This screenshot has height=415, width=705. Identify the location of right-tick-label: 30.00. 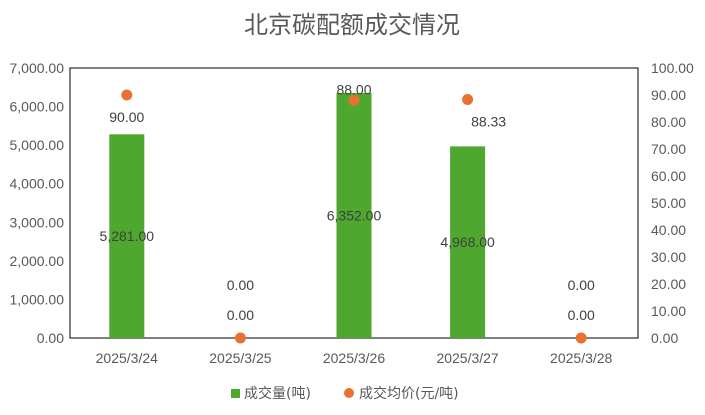
(668, 257).